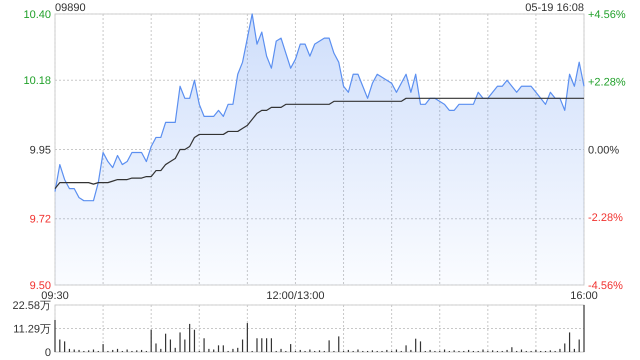 The height and width of the screenshot is (360, 640). Describe the element at coordinates (40, 286) in the screenshot. I see `y-tick-label: 9.50` at that location.